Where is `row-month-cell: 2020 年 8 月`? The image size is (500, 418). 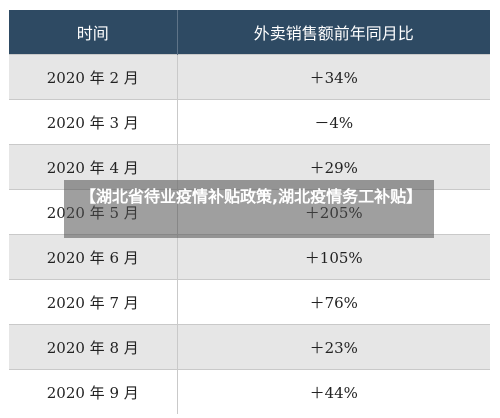
row-month-cell: 2020 年 8 月 is located at coordinates (93, 347).